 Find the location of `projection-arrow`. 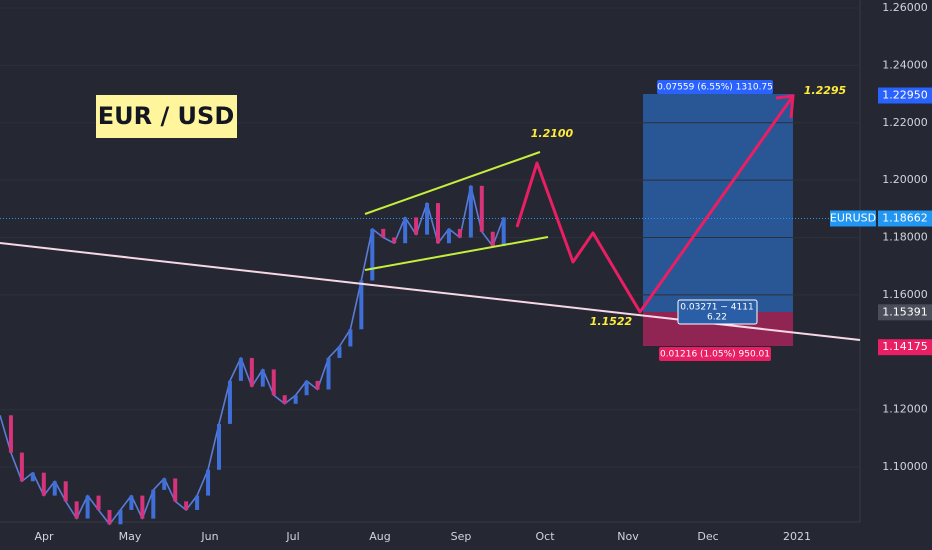

projection-arrow is located at coordinates (785, 106).